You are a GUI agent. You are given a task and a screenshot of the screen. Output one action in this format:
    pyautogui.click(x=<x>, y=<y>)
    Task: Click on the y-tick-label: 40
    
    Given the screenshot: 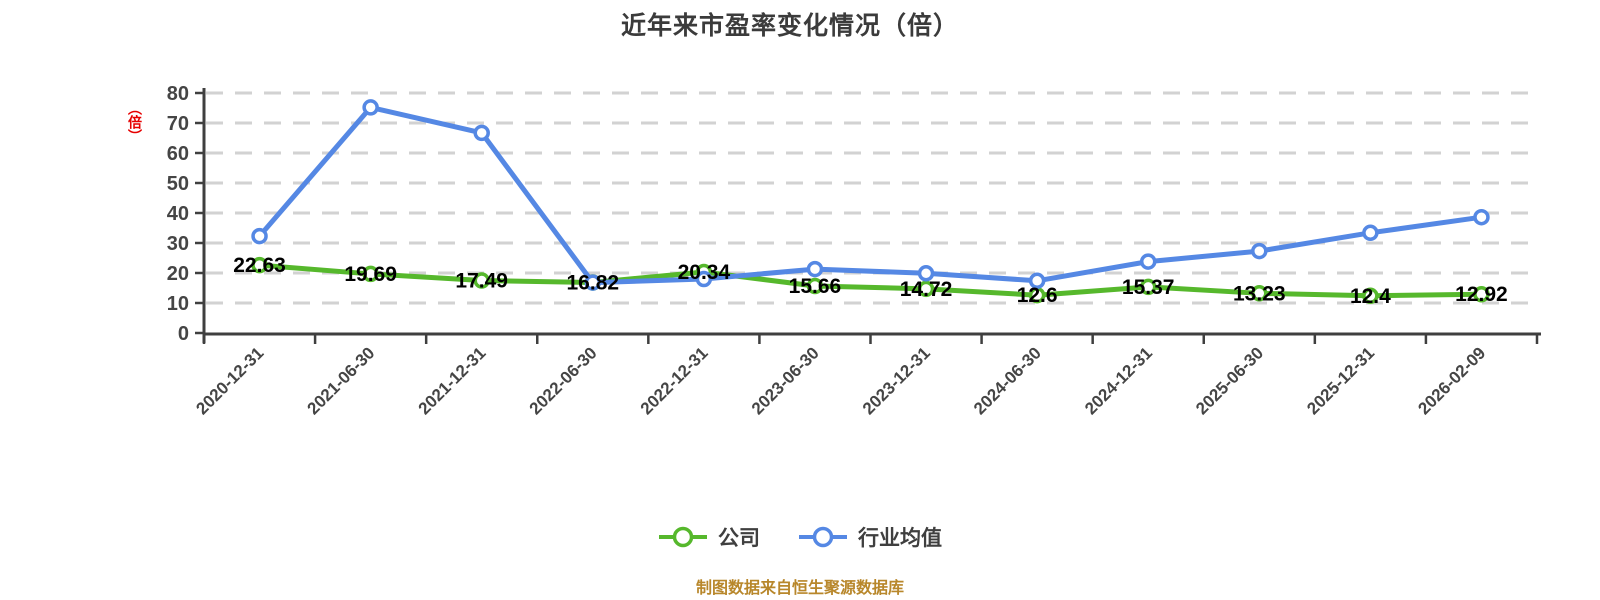 What is the action you would take?
    pyautogui.click(x=178, y=214)
    